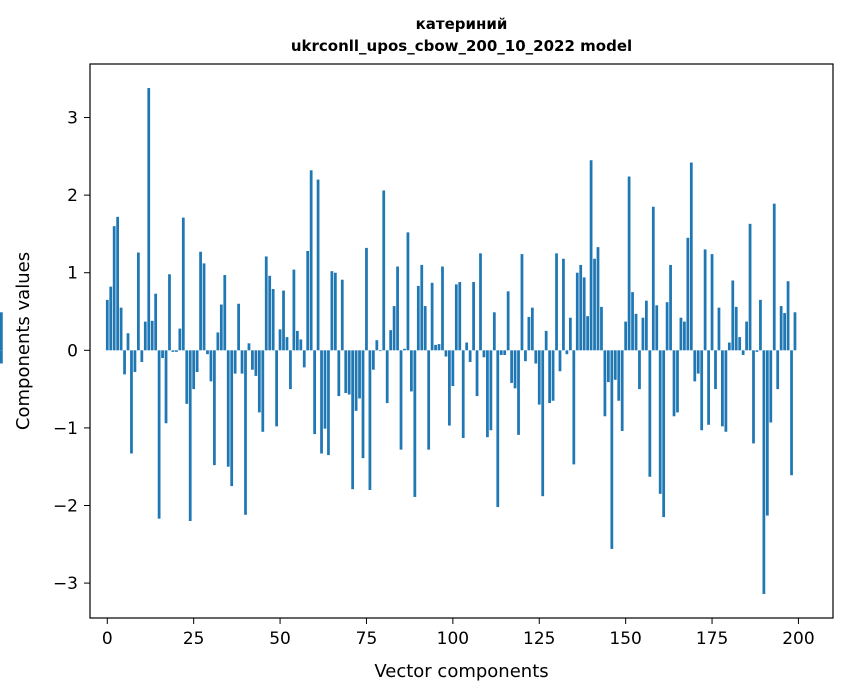 This screenshot has height=696, width=847. Describe the element at coordinates (65, 429) in the screenshot. I see `y-tick-label: −1` at that location.